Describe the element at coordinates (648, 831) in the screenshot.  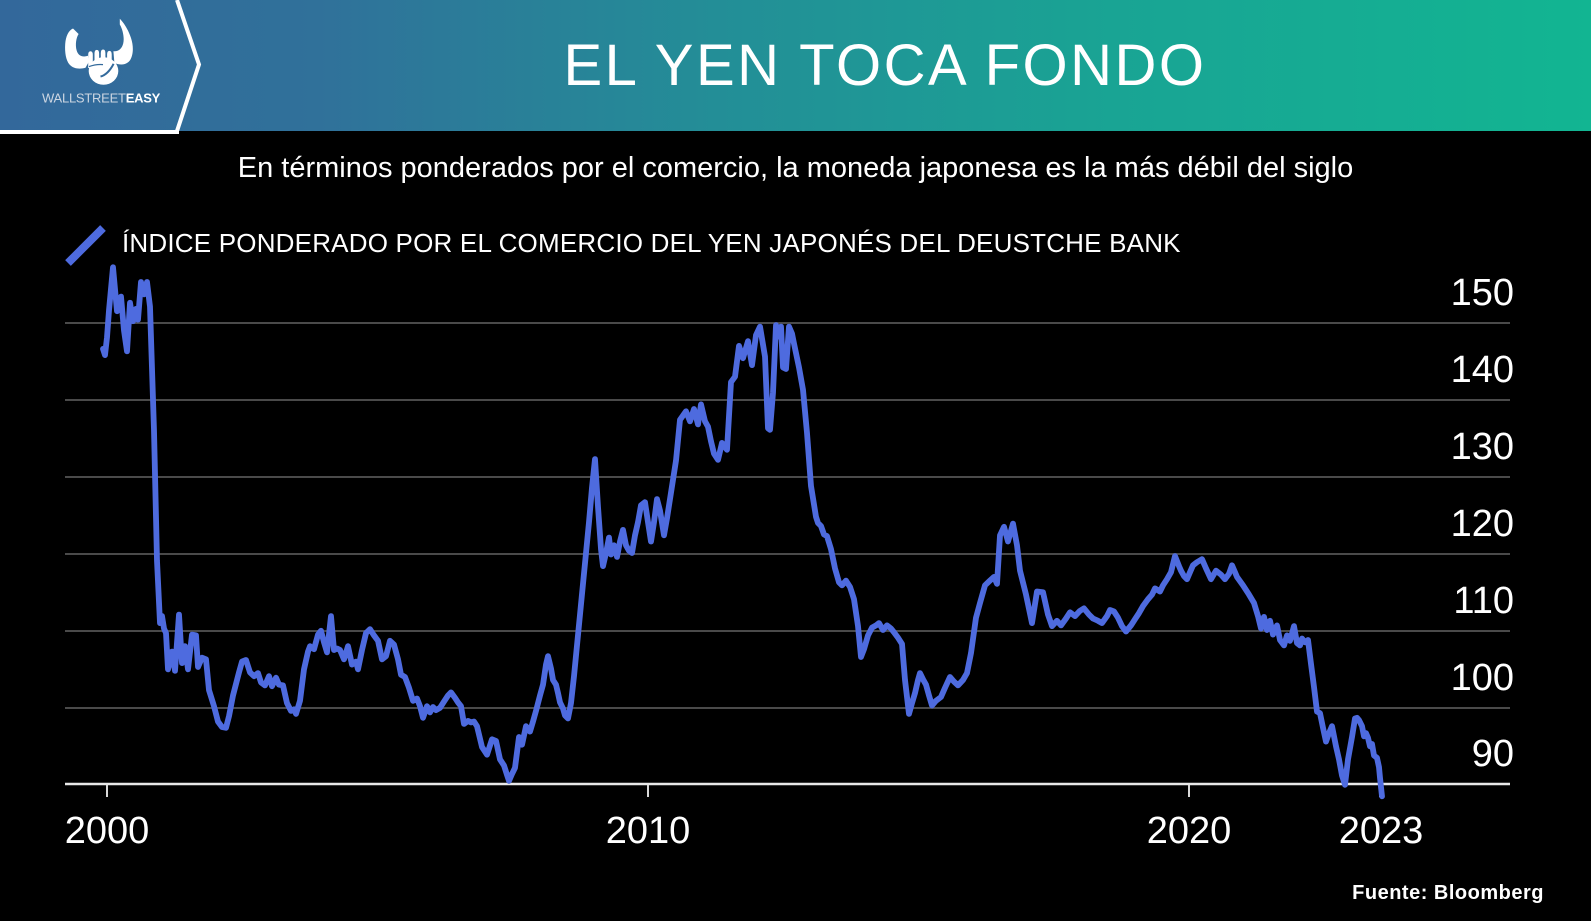
I see `svg-text: 2010` at that location.